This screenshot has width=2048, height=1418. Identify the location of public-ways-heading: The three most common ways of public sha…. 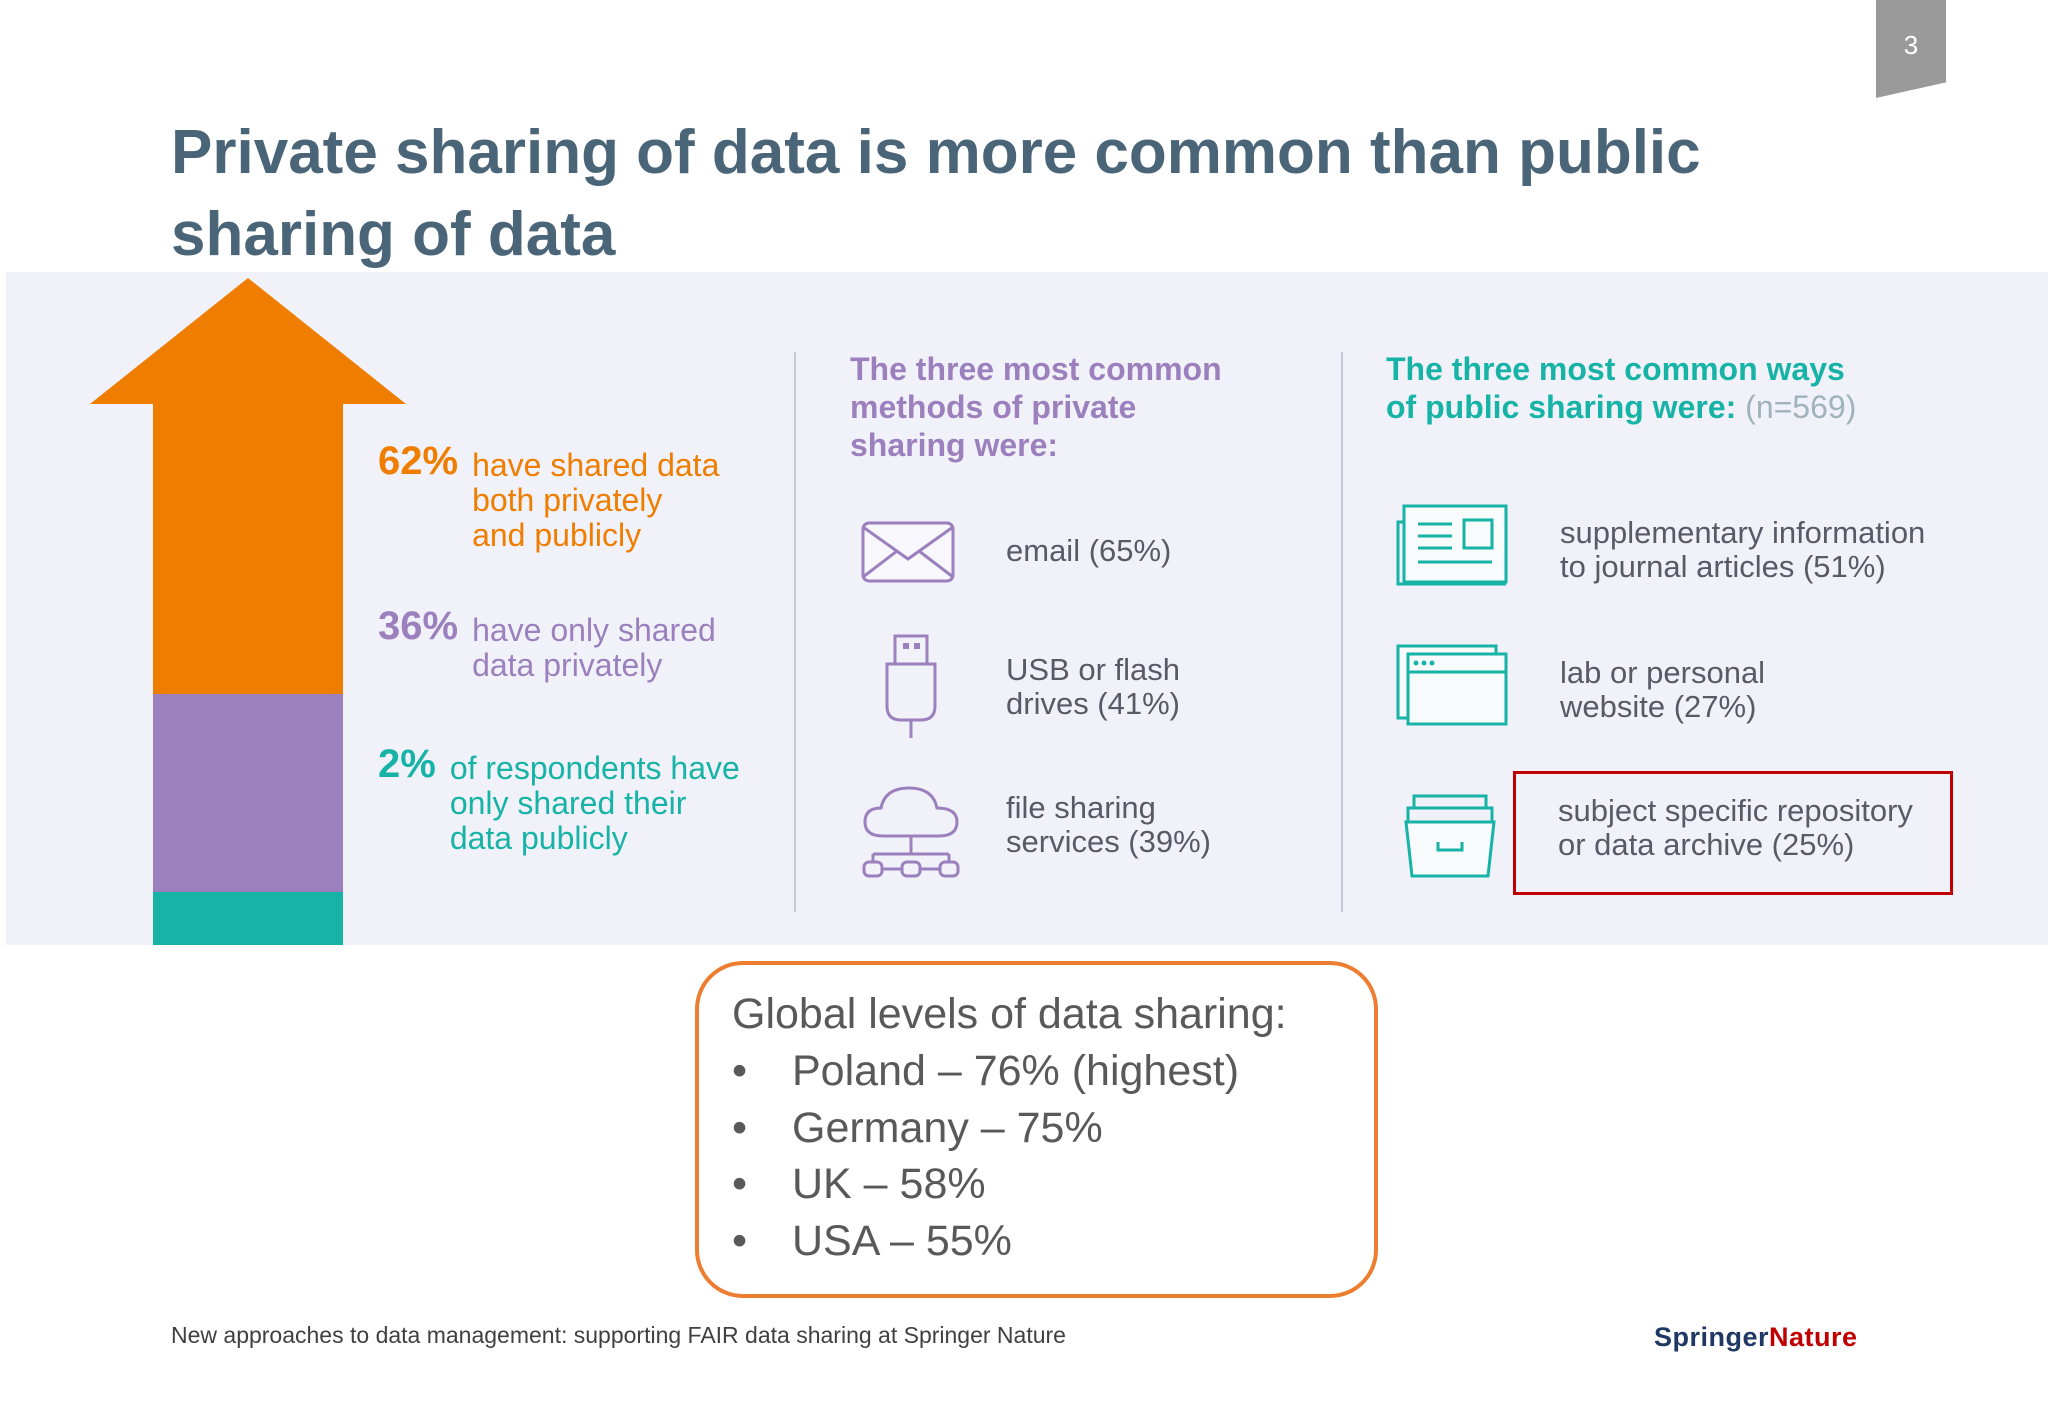
(1621, 388).